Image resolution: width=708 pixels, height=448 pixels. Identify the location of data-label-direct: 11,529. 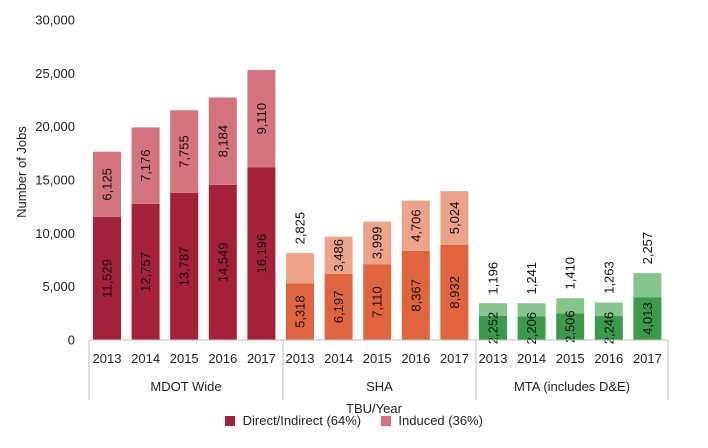
(107, 278).